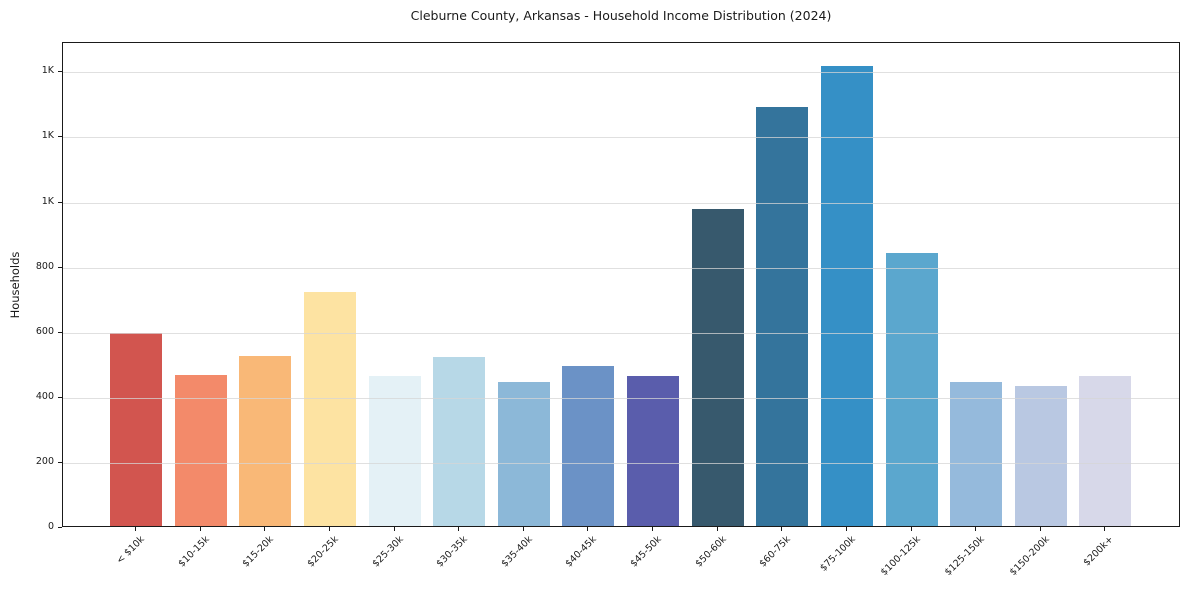  Describe the element at coordinates (976, 454) in the screenshot. I see `bar-$125-150k` at that location.